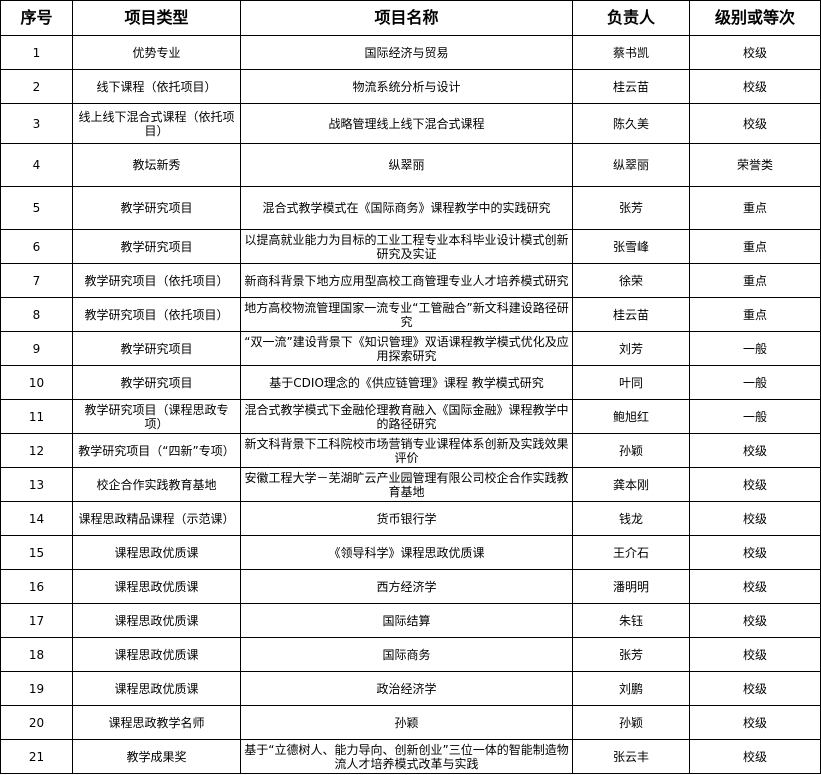 The image size is (821, 775). Describe the element at coordinates (36, 756) in the screenshot. I see `cell-index: 21` at that location.